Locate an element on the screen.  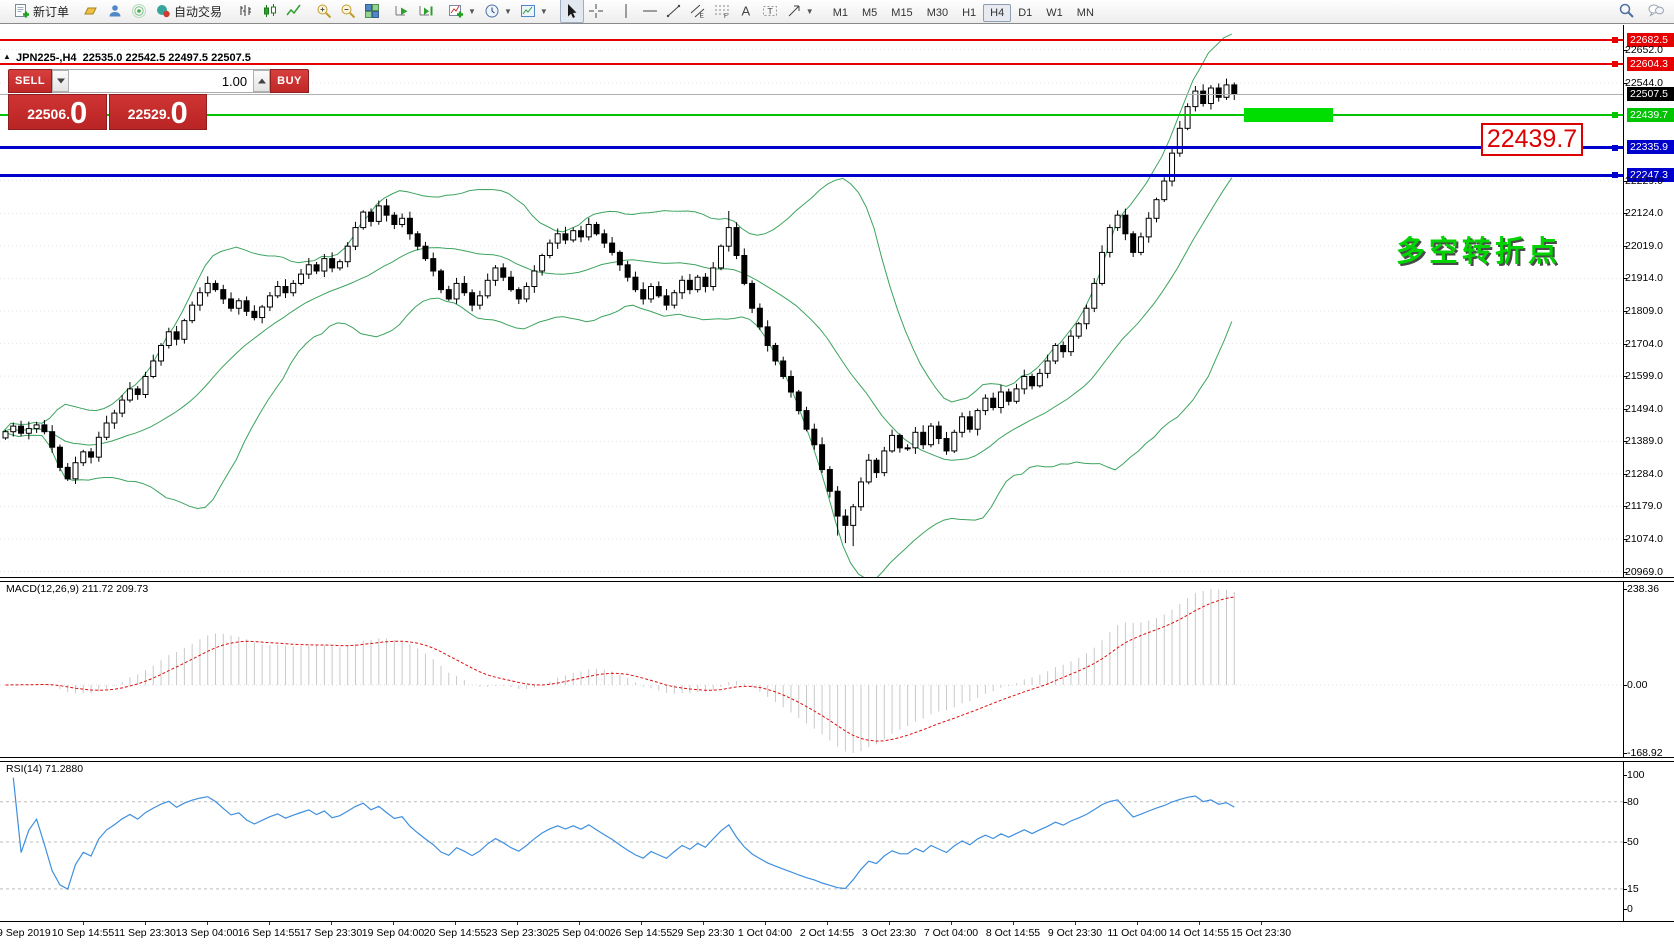
zoom-in-button is located at coordinates (324, 11).